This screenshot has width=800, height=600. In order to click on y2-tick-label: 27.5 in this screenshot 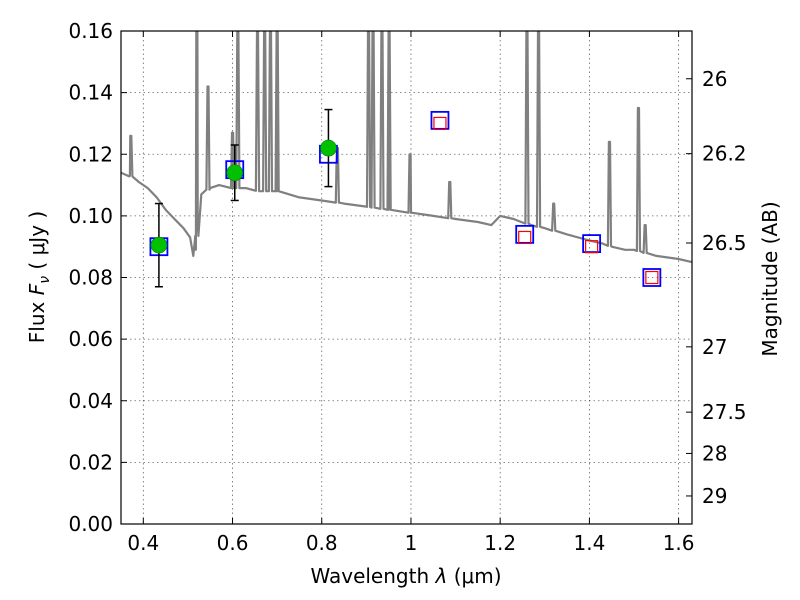, I will do `click(724, 412)`.